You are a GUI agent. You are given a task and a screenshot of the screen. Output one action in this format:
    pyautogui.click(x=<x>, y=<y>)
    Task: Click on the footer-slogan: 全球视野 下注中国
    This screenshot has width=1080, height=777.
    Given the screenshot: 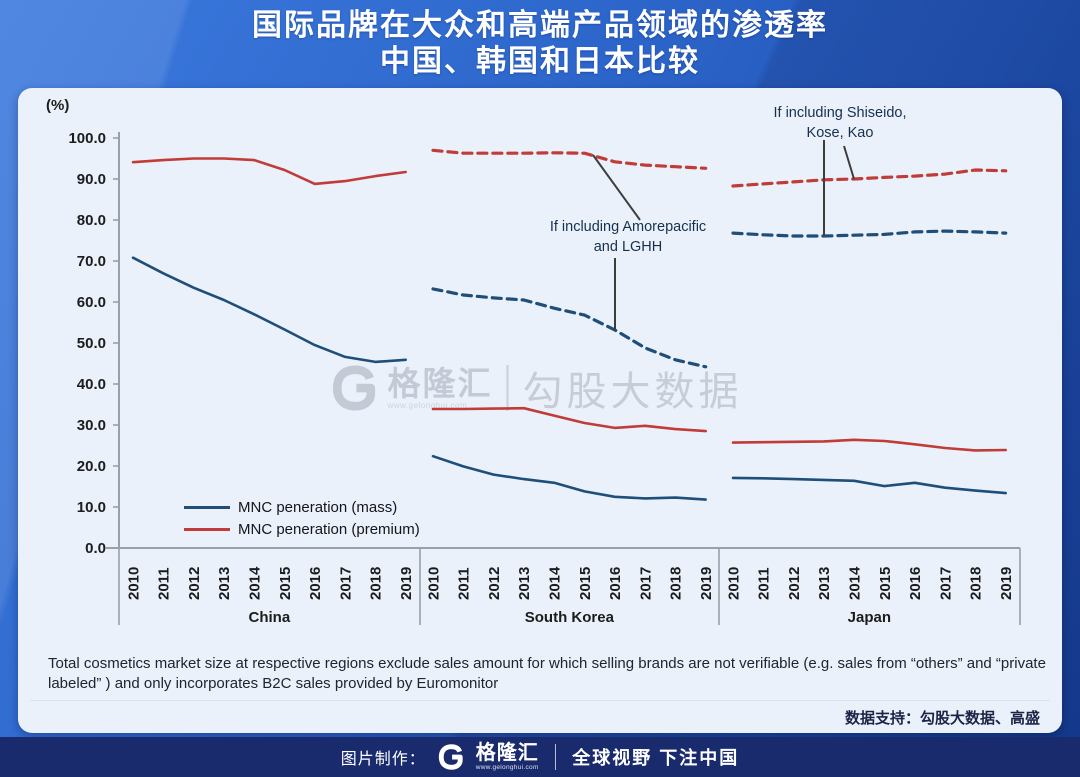 What is the action you would take?
    pyautogui.click(x=656, y=758)
    